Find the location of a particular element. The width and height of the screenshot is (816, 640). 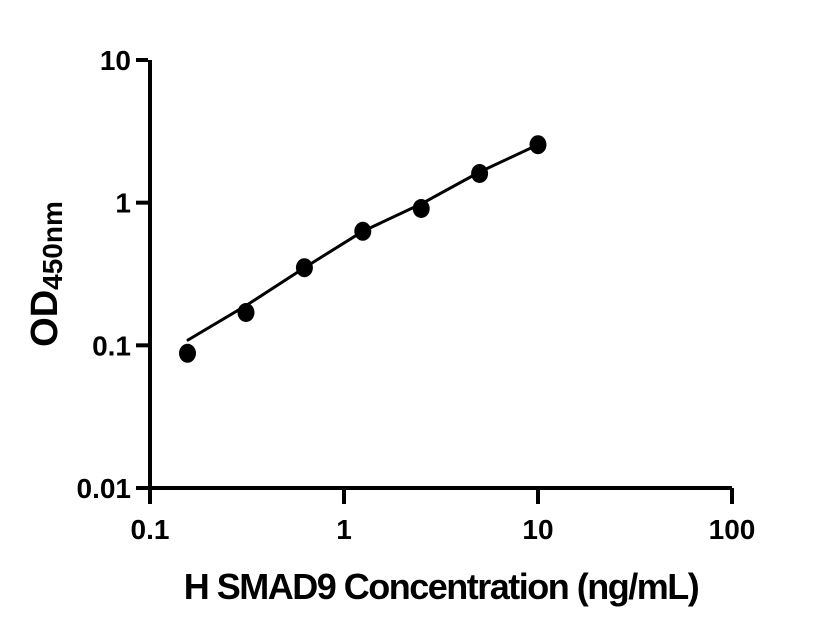

y-axis-ticks: 0.01 0.1 1 10 is located at coordinates (112, 274).